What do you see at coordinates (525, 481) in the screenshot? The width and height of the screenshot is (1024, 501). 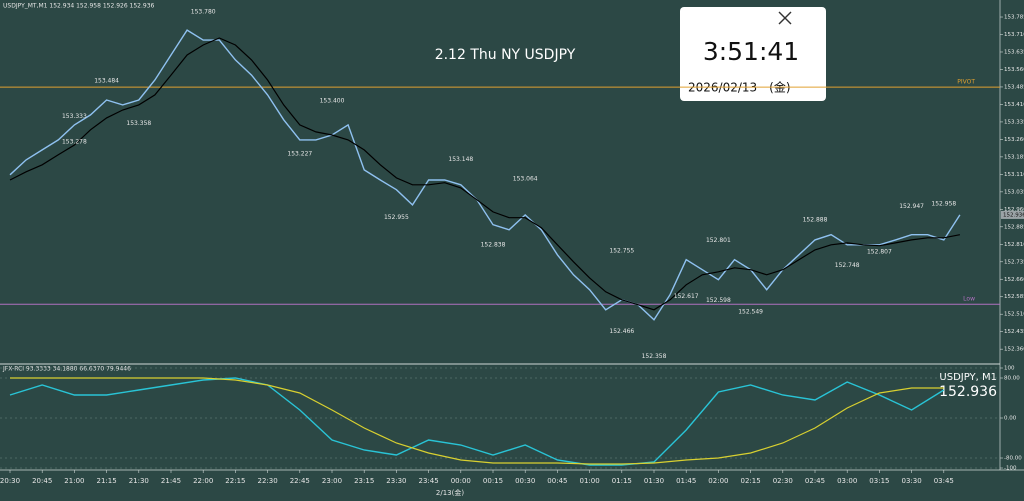 I see `x-tick-label: 00:30` at bounding box center [525, 481].